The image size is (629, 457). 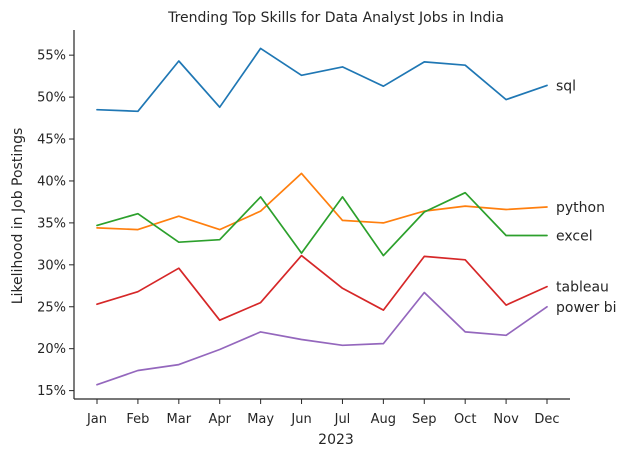 What do you see at coordinates (51, 181) in the screenshot?
I see `y-tick-label: 40%` at bounding box center [51, 181].